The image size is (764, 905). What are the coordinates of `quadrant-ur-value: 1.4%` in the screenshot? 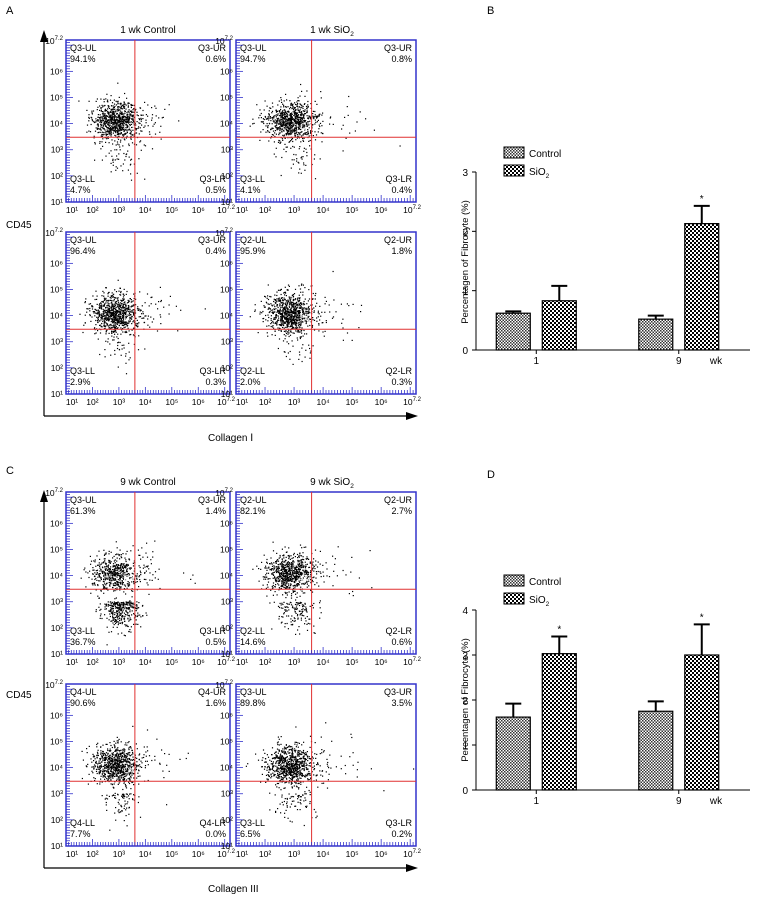 It's located at (215, 511).